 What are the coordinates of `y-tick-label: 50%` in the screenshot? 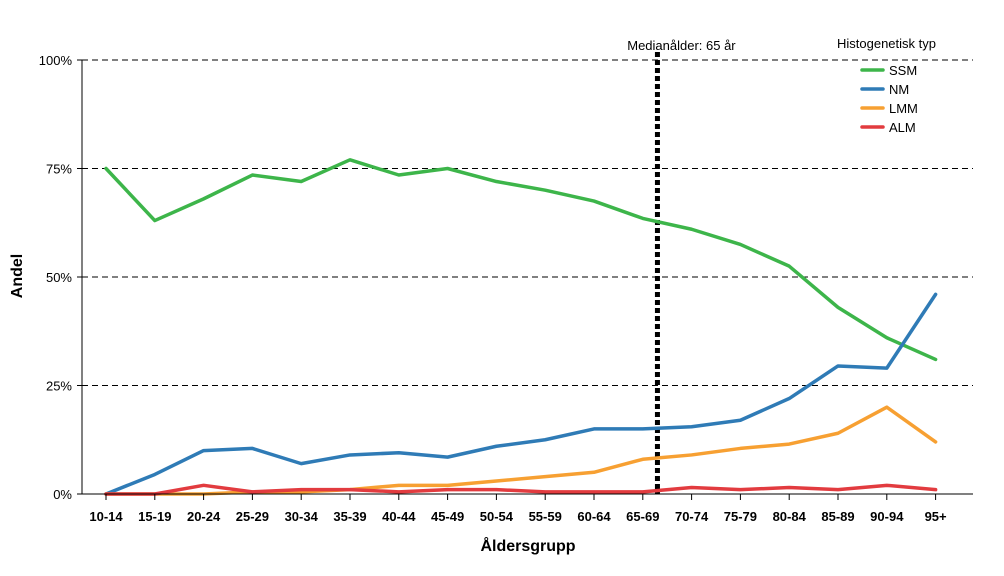 It's located at (59, 277).